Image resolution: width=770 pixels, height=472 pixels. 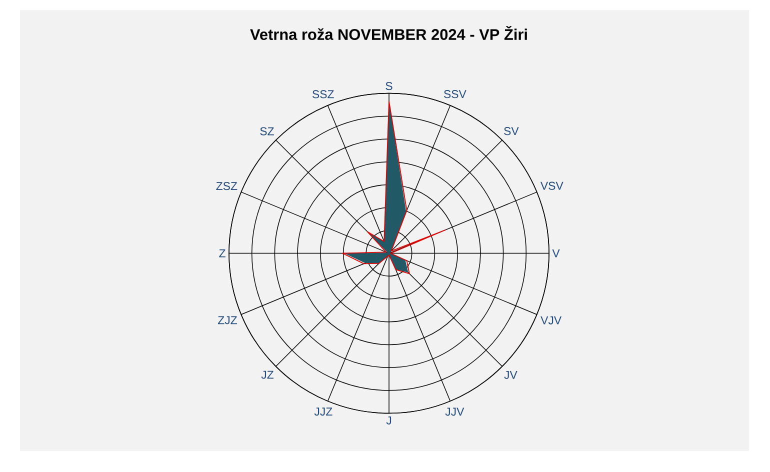 What do you see at coordinates (323, 412) in the screenshot?
I see `spoke-label: JJZ` at bounding box center [323, 412].